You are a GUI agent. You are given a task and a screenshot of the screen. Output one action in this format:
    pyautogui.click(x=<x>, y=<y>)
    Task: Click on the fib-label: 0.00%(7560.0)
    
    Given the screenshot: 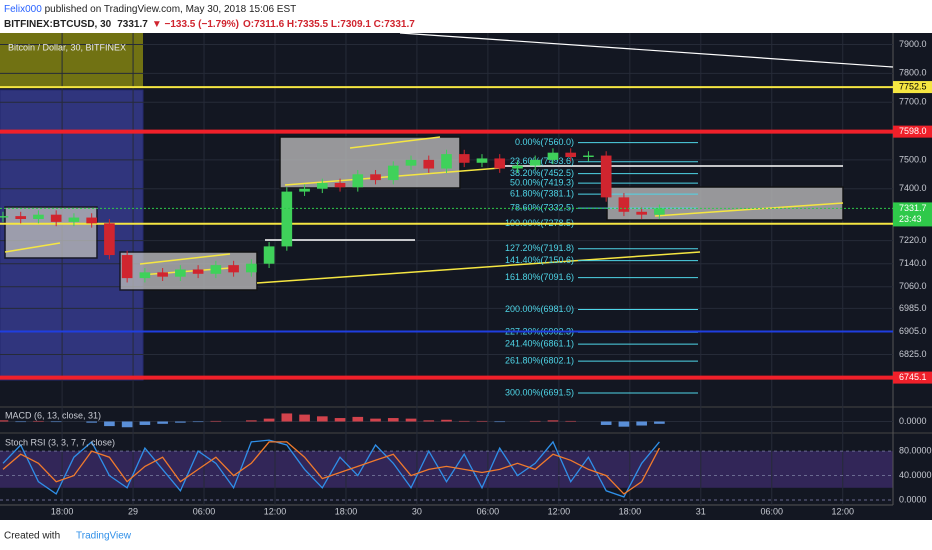 What is the action you would take?
    pyautogui.click(x=544, y=142)
    